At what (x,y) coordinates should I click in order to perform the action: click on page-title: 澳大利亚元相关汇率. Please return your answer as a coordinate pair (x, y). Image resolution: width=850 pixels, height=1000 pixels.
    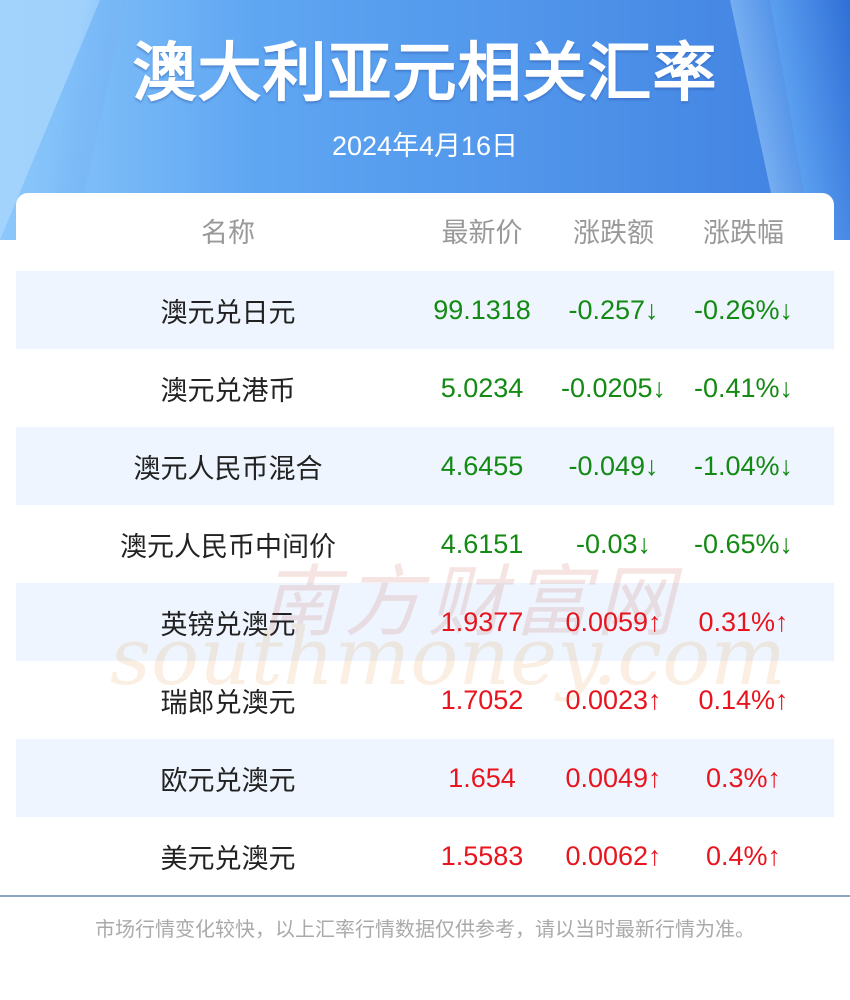
    Looking at the image, I should click on (425, 74).